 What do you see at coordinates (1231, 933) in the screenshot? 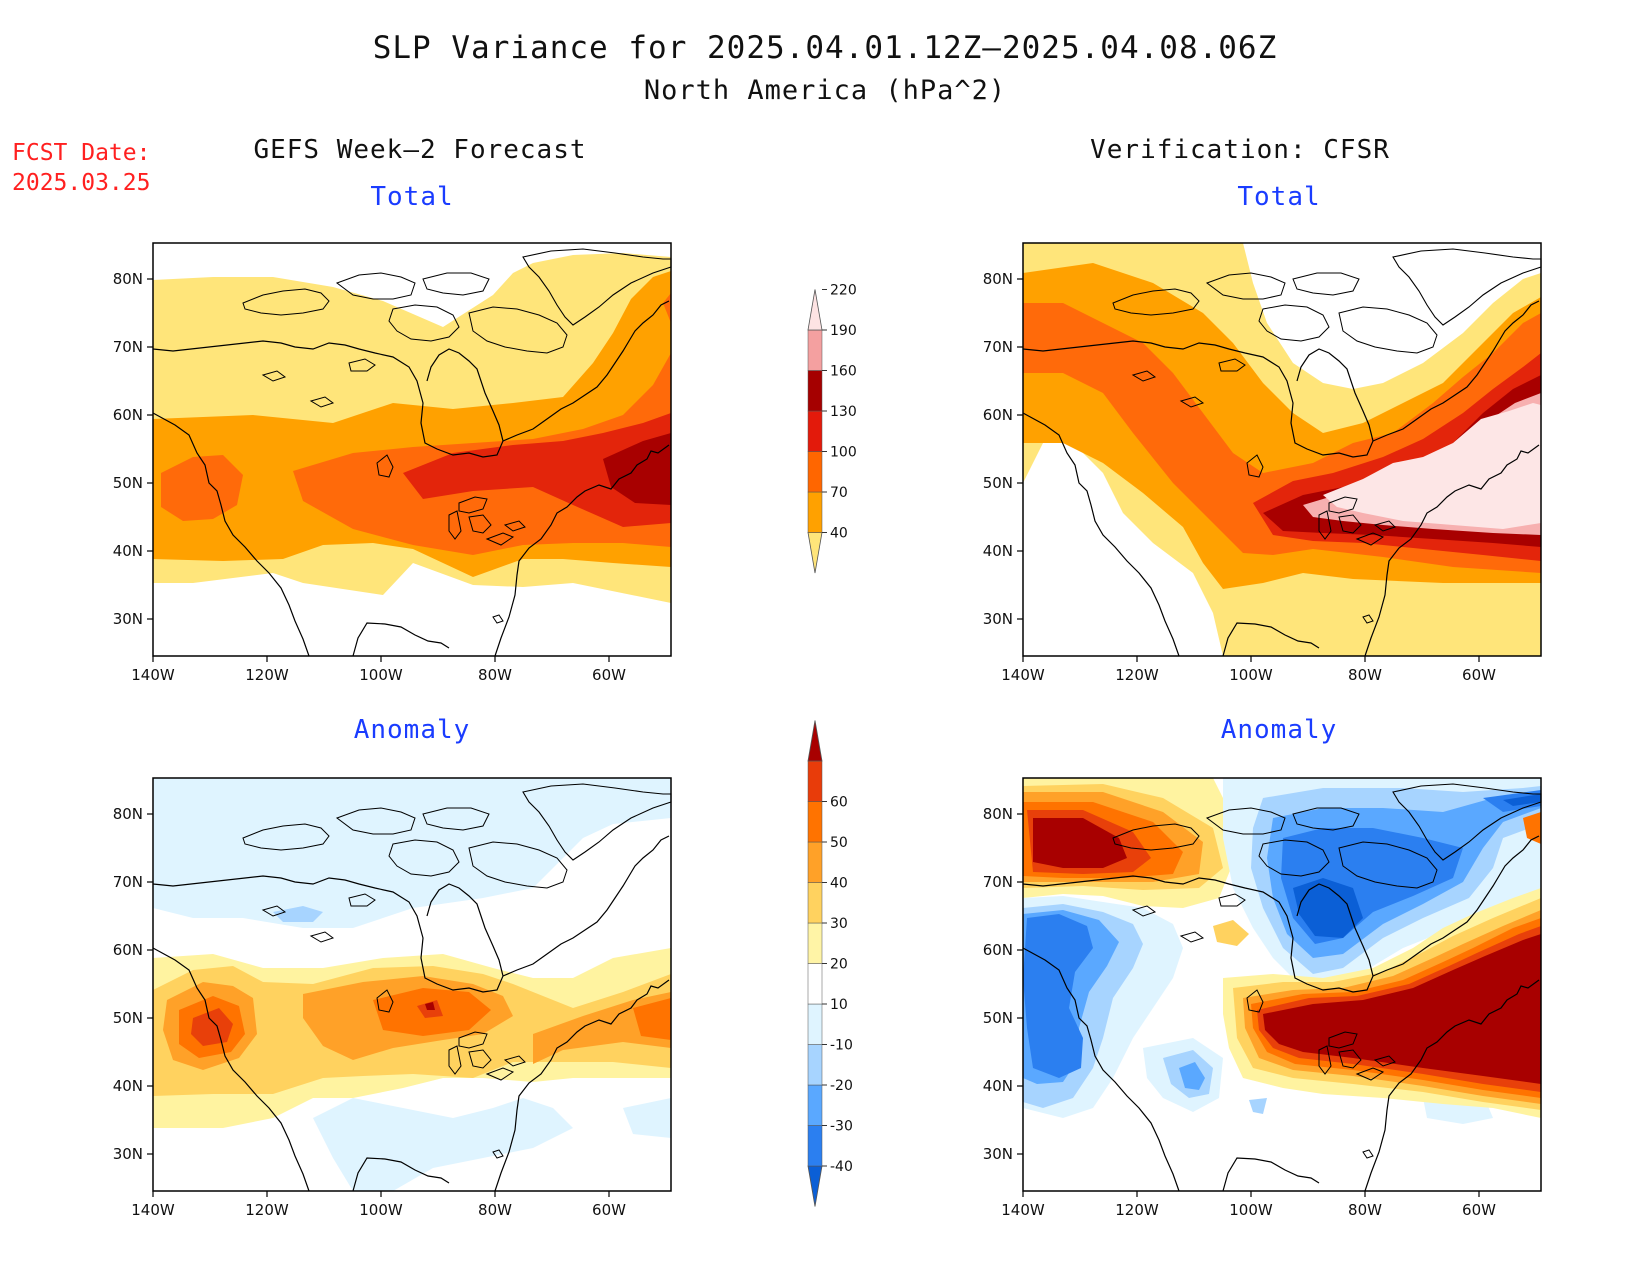
I see `fill-20-center` at bounding box center [1231, 933].